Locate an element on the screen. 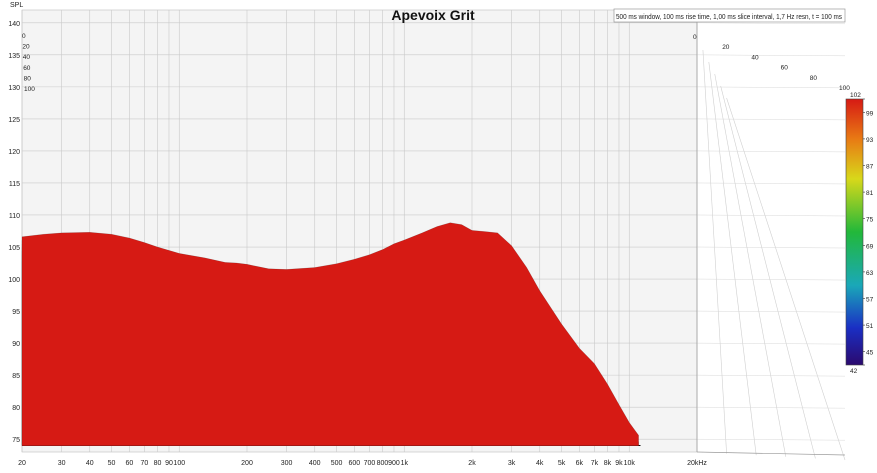  x-tick-label: 60 is located at coordinates (129, 463).